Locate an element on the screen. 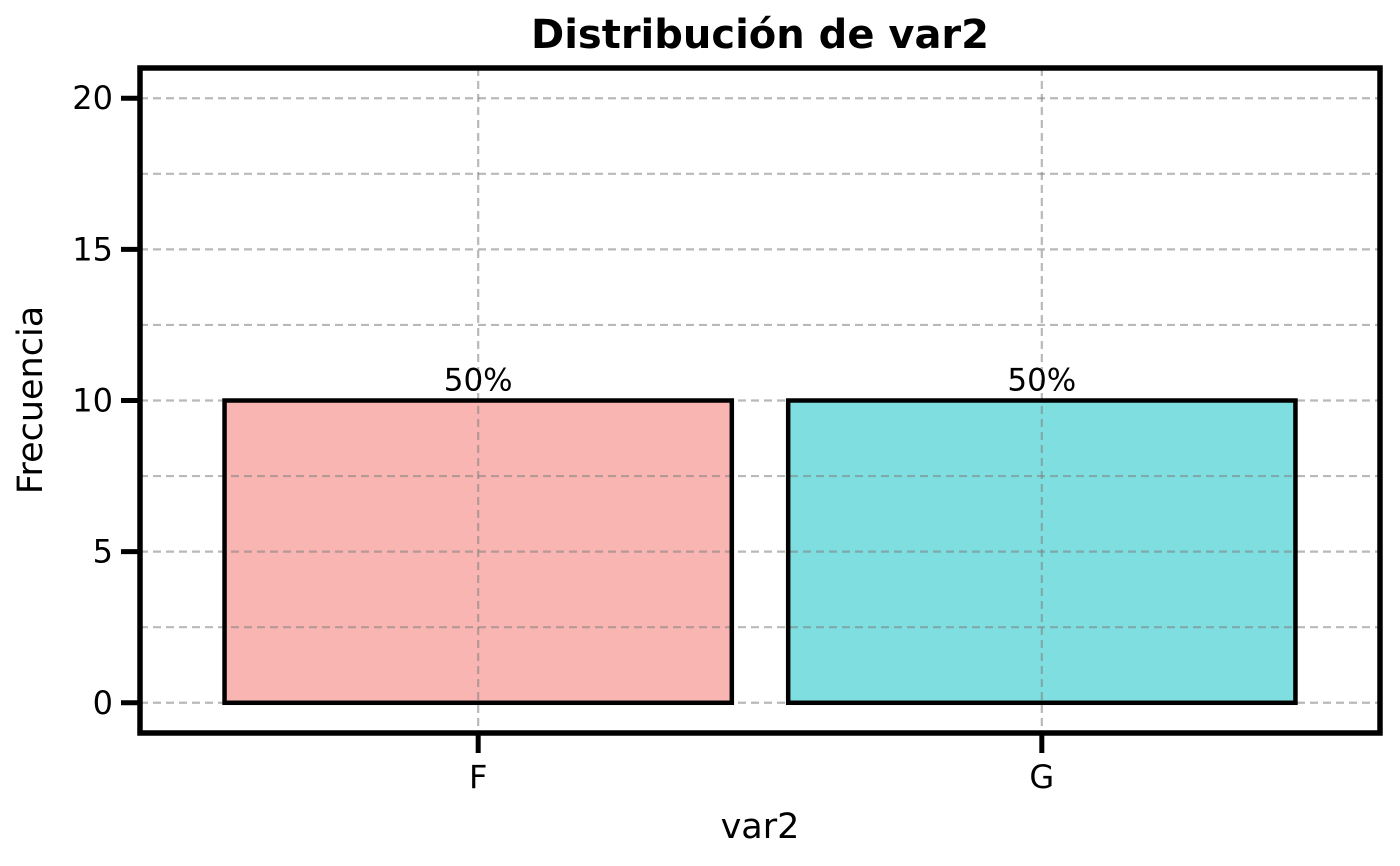 The width and height of the screenshot is (1400, 866). x-axis-label: var2 is located at coordinates (760, 827).